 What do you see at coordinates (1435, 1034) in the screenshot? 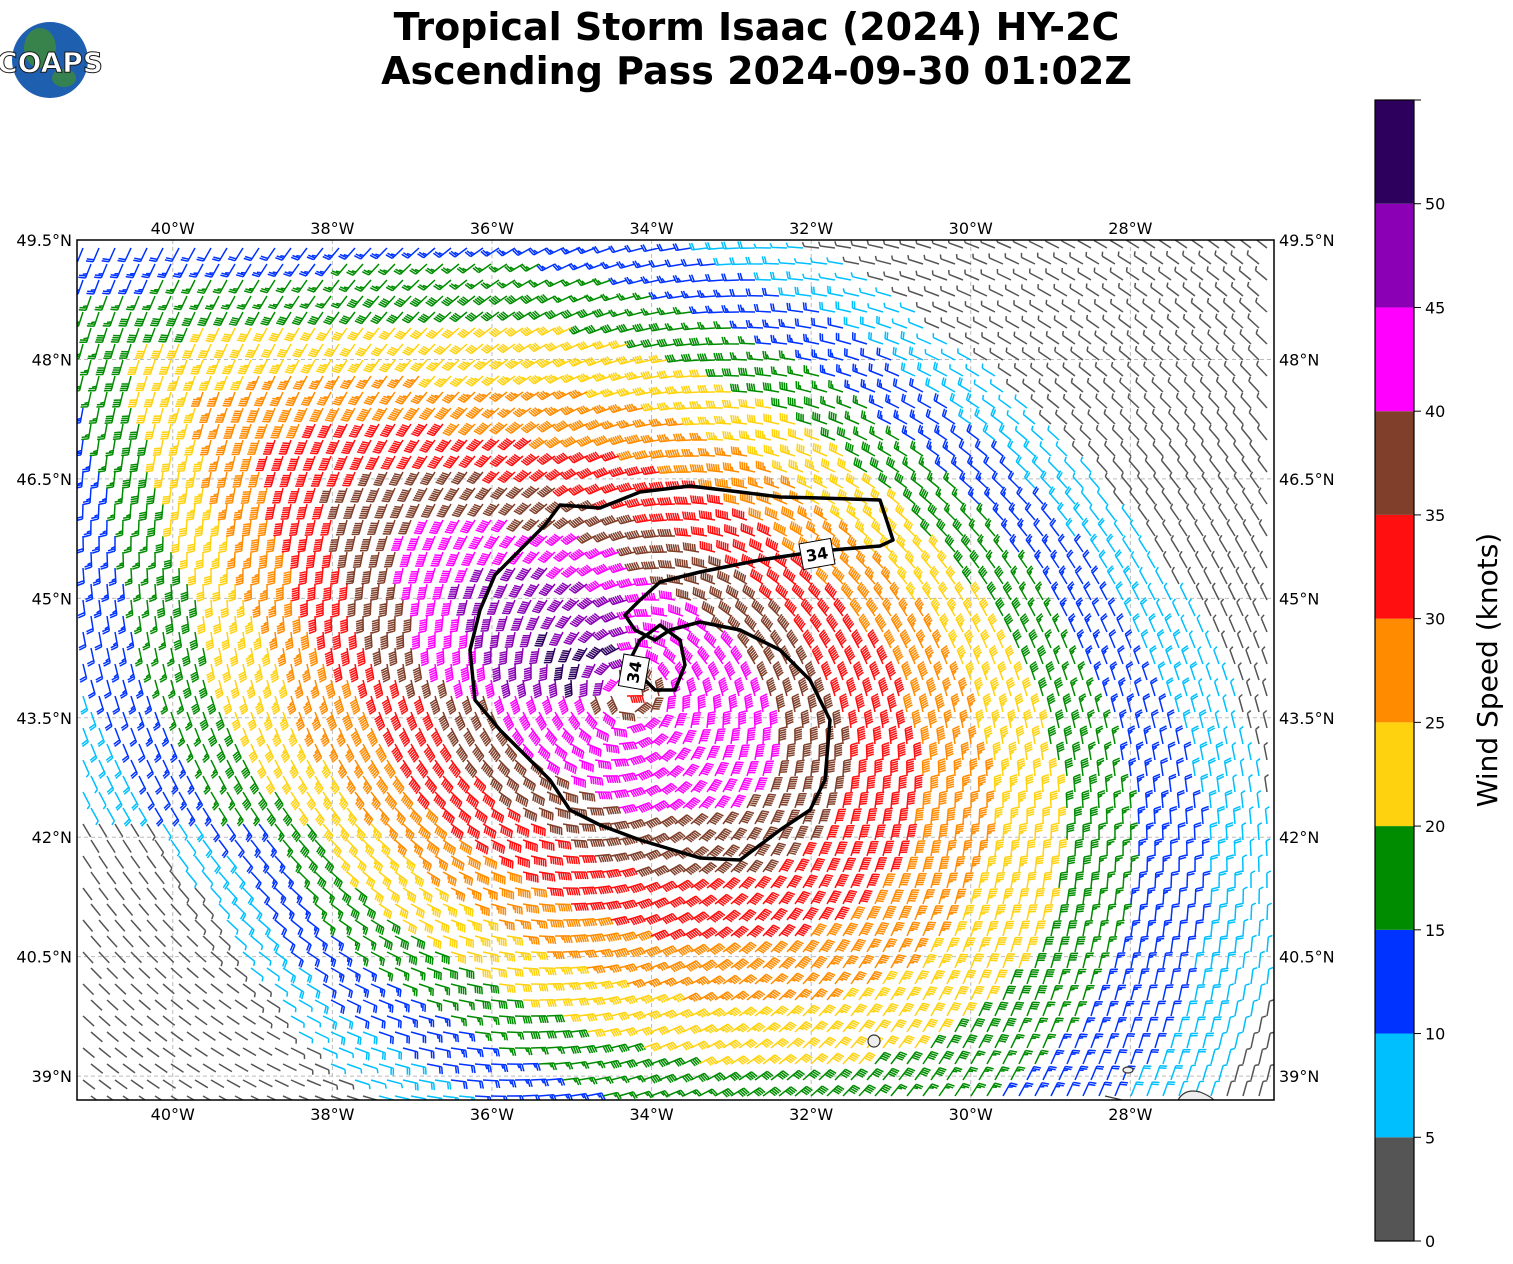
I see `colorbar-tick-label: 10` at bounding box center [1435, 1034].